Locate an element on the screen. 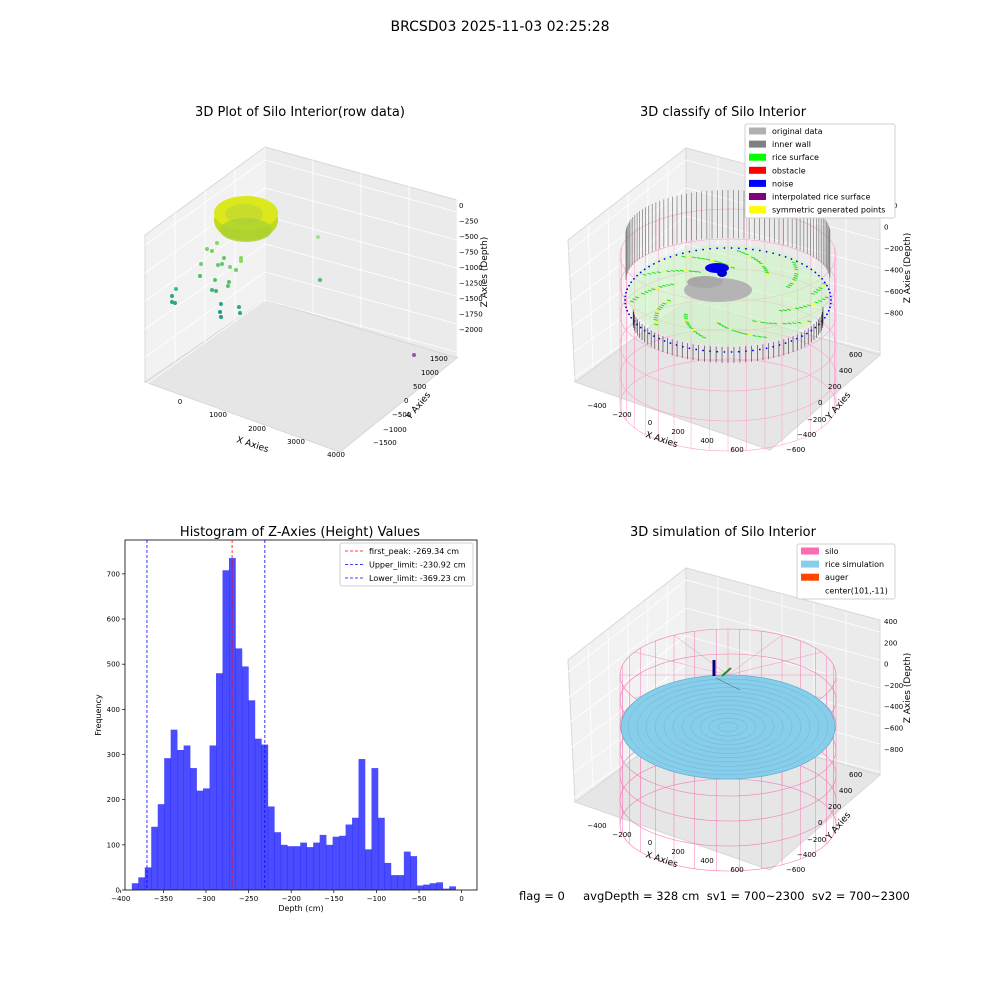 The height and width of the screenshot is (1000, 1000). histogram-y-axis-label: Frequency is located at coordinates (98, 715).